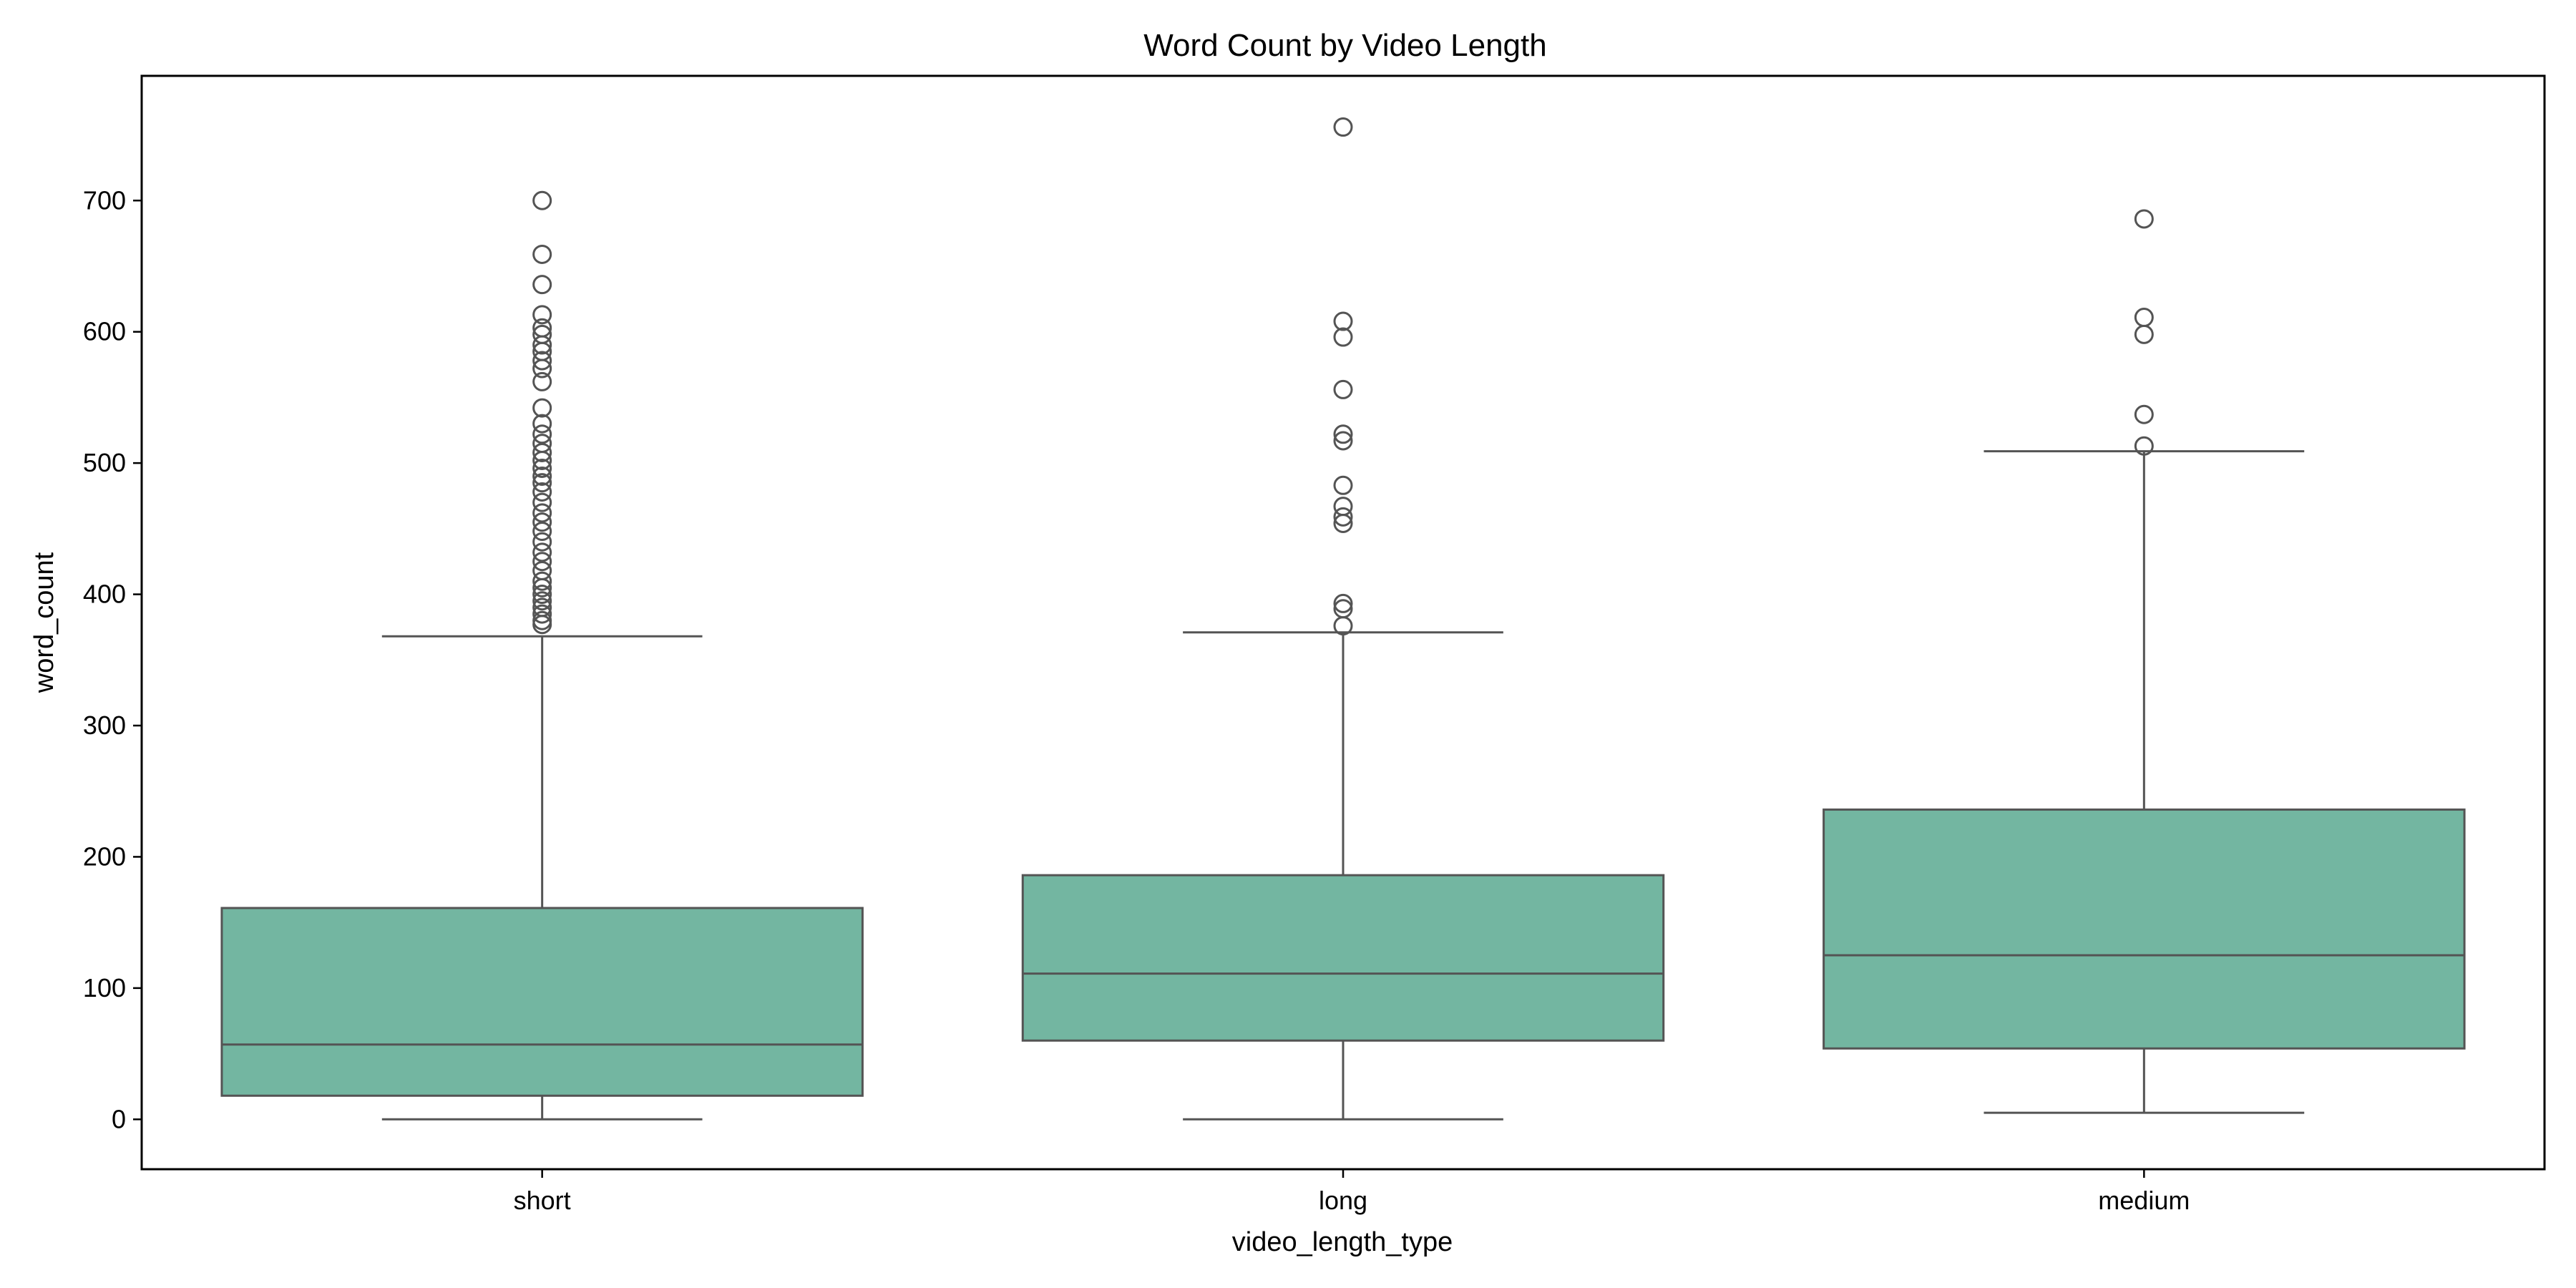 The image size is (2576, 1288). What do you see at coordinates (1343, 958) in the screenshot?
I see `box-long` at bounding box center [1343, 958].